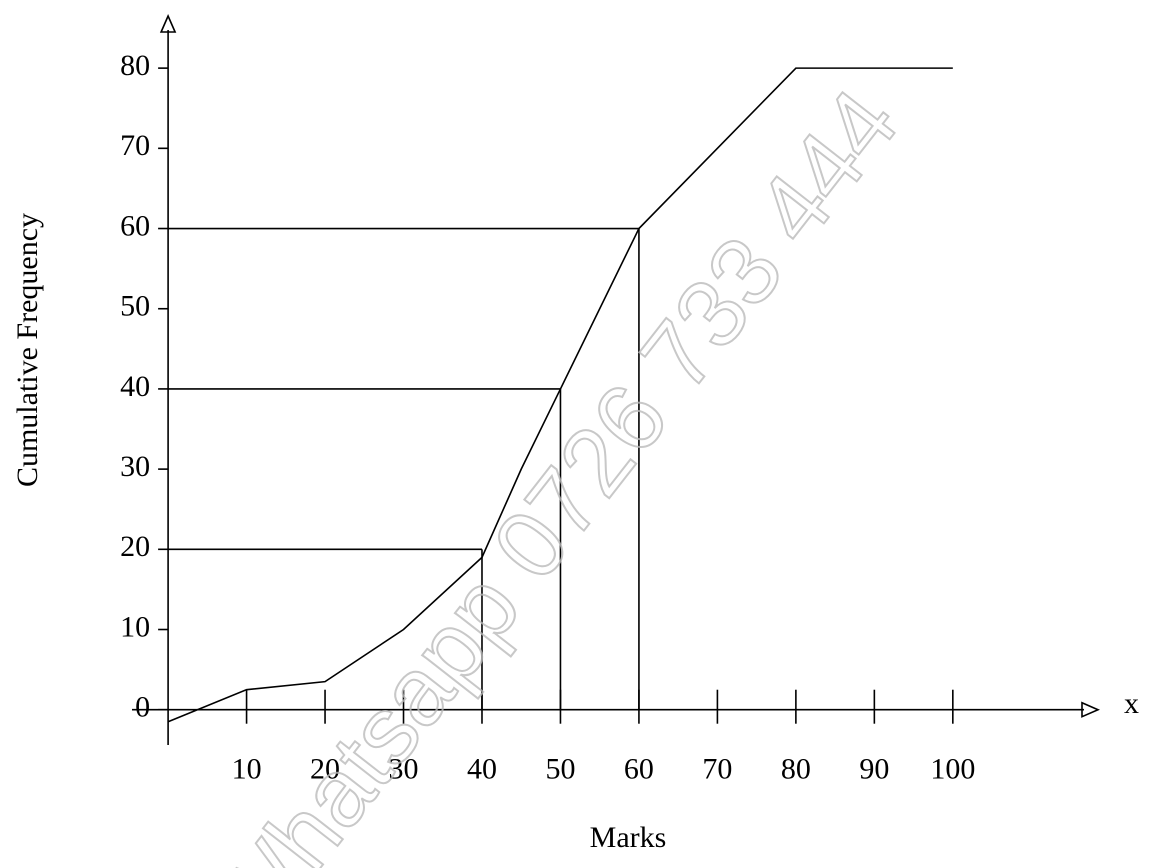 The width and height of the screenshot is (1154, 868). What do you see at coordinates (135, 225) in the screenshot?
I see `y-tick-label: 60` at bounding box center [135, 225].